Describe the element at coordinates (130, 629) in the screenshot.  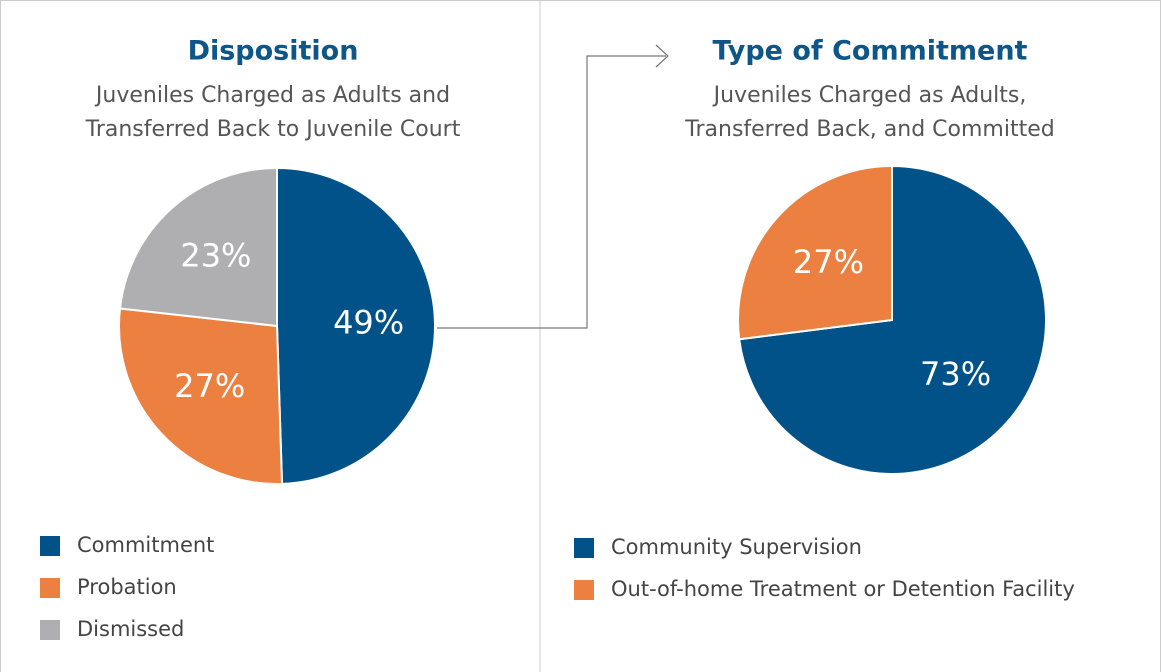
I see `legend-label: Dismissed` at that location.